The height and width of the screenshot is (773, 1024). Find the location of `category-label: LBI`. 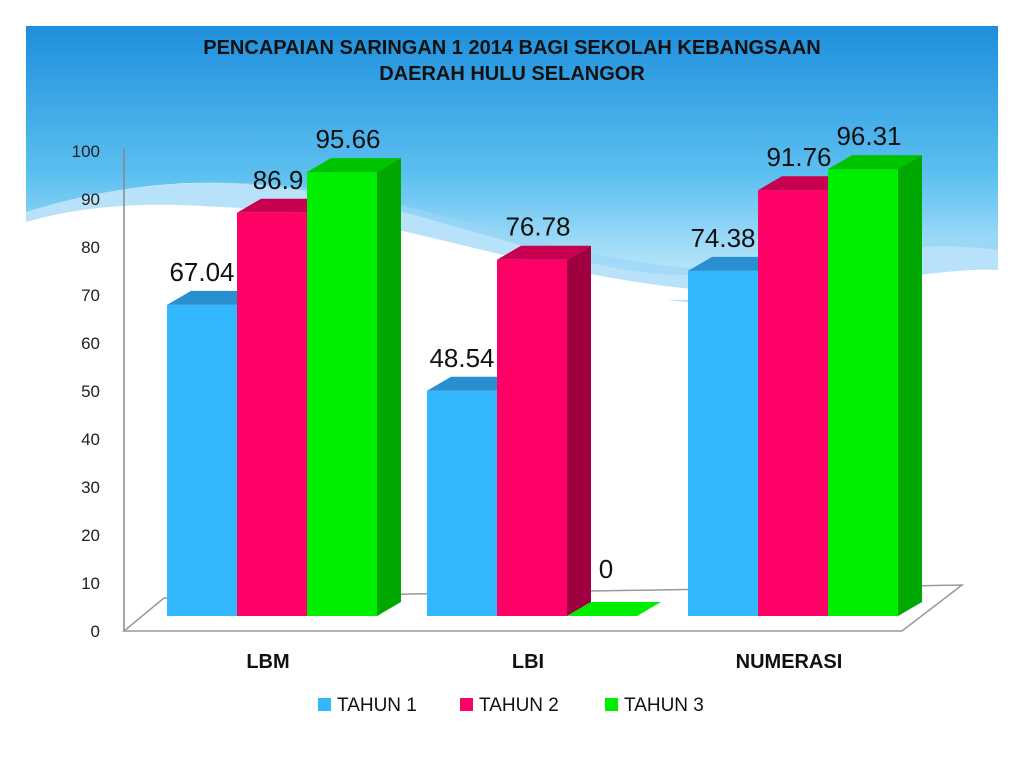

category-label: LBI is located at coordinates (528, 662).